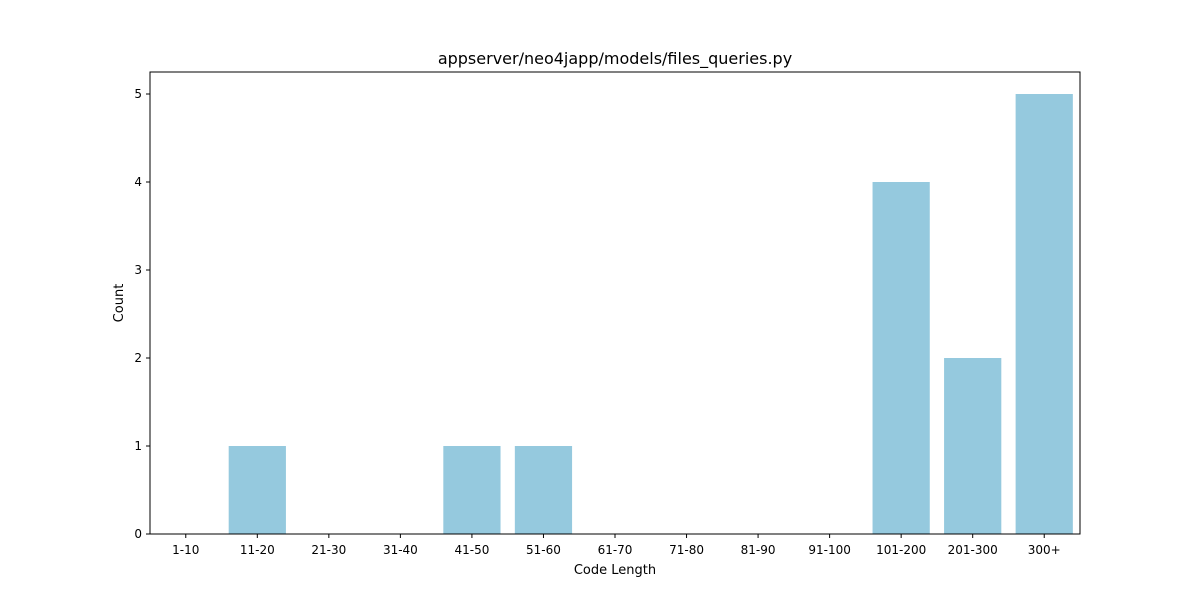 This screenshot has height=604, width=1200. I want to click on x-tick-label: 101-200, so click(901, 550).